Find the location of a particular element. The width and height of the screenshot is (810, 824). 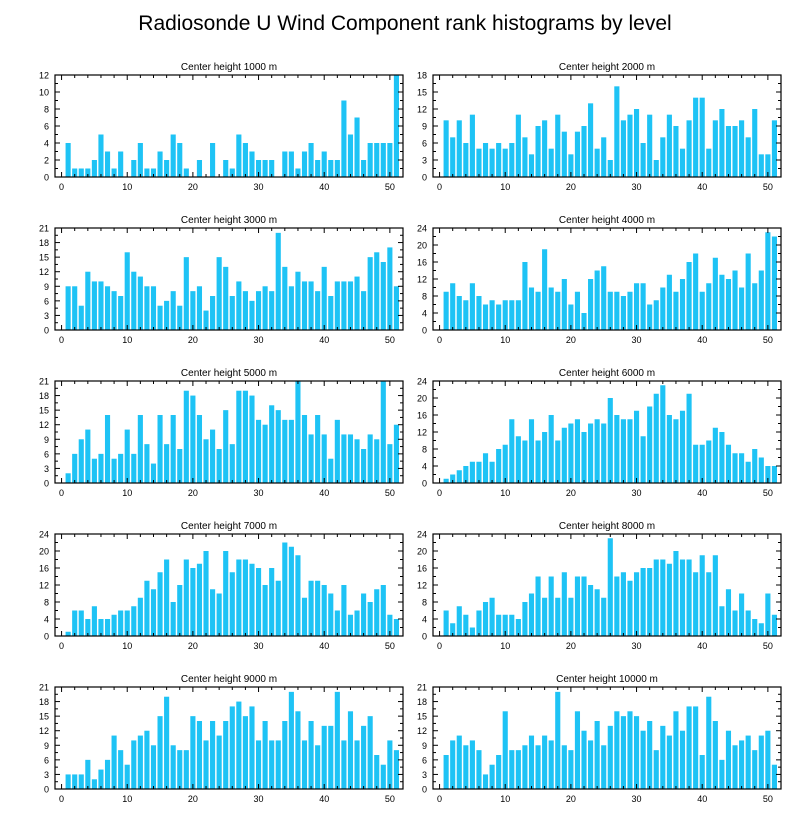

y-tick-label: 21 is located at coordinates (44, 229).